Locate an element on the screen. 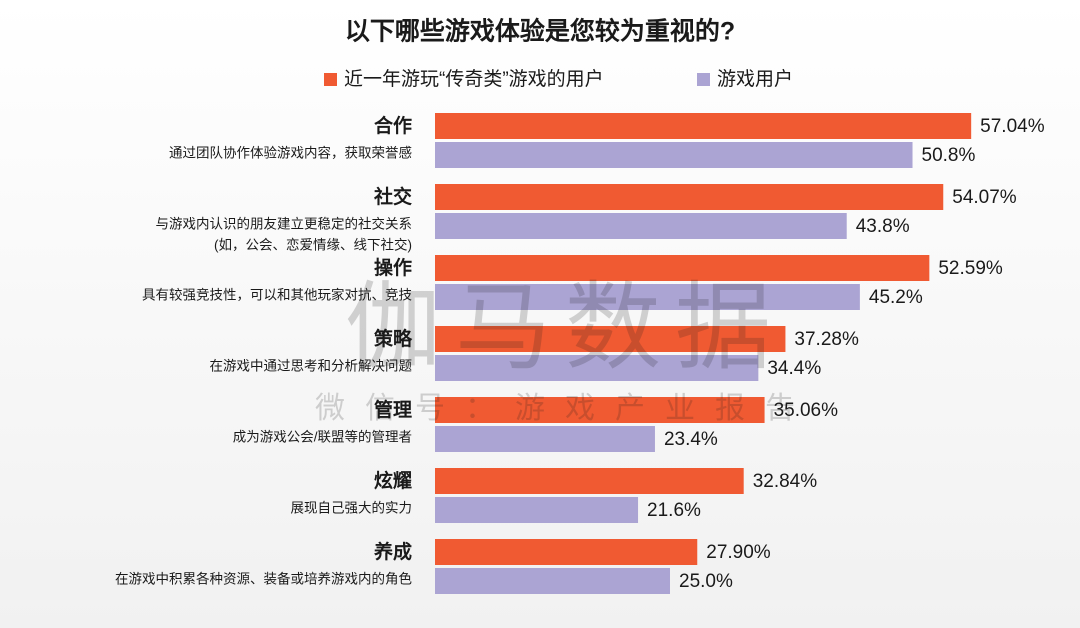  category-description: 展现自己强大的实力 is located at coordinates (352, 508).